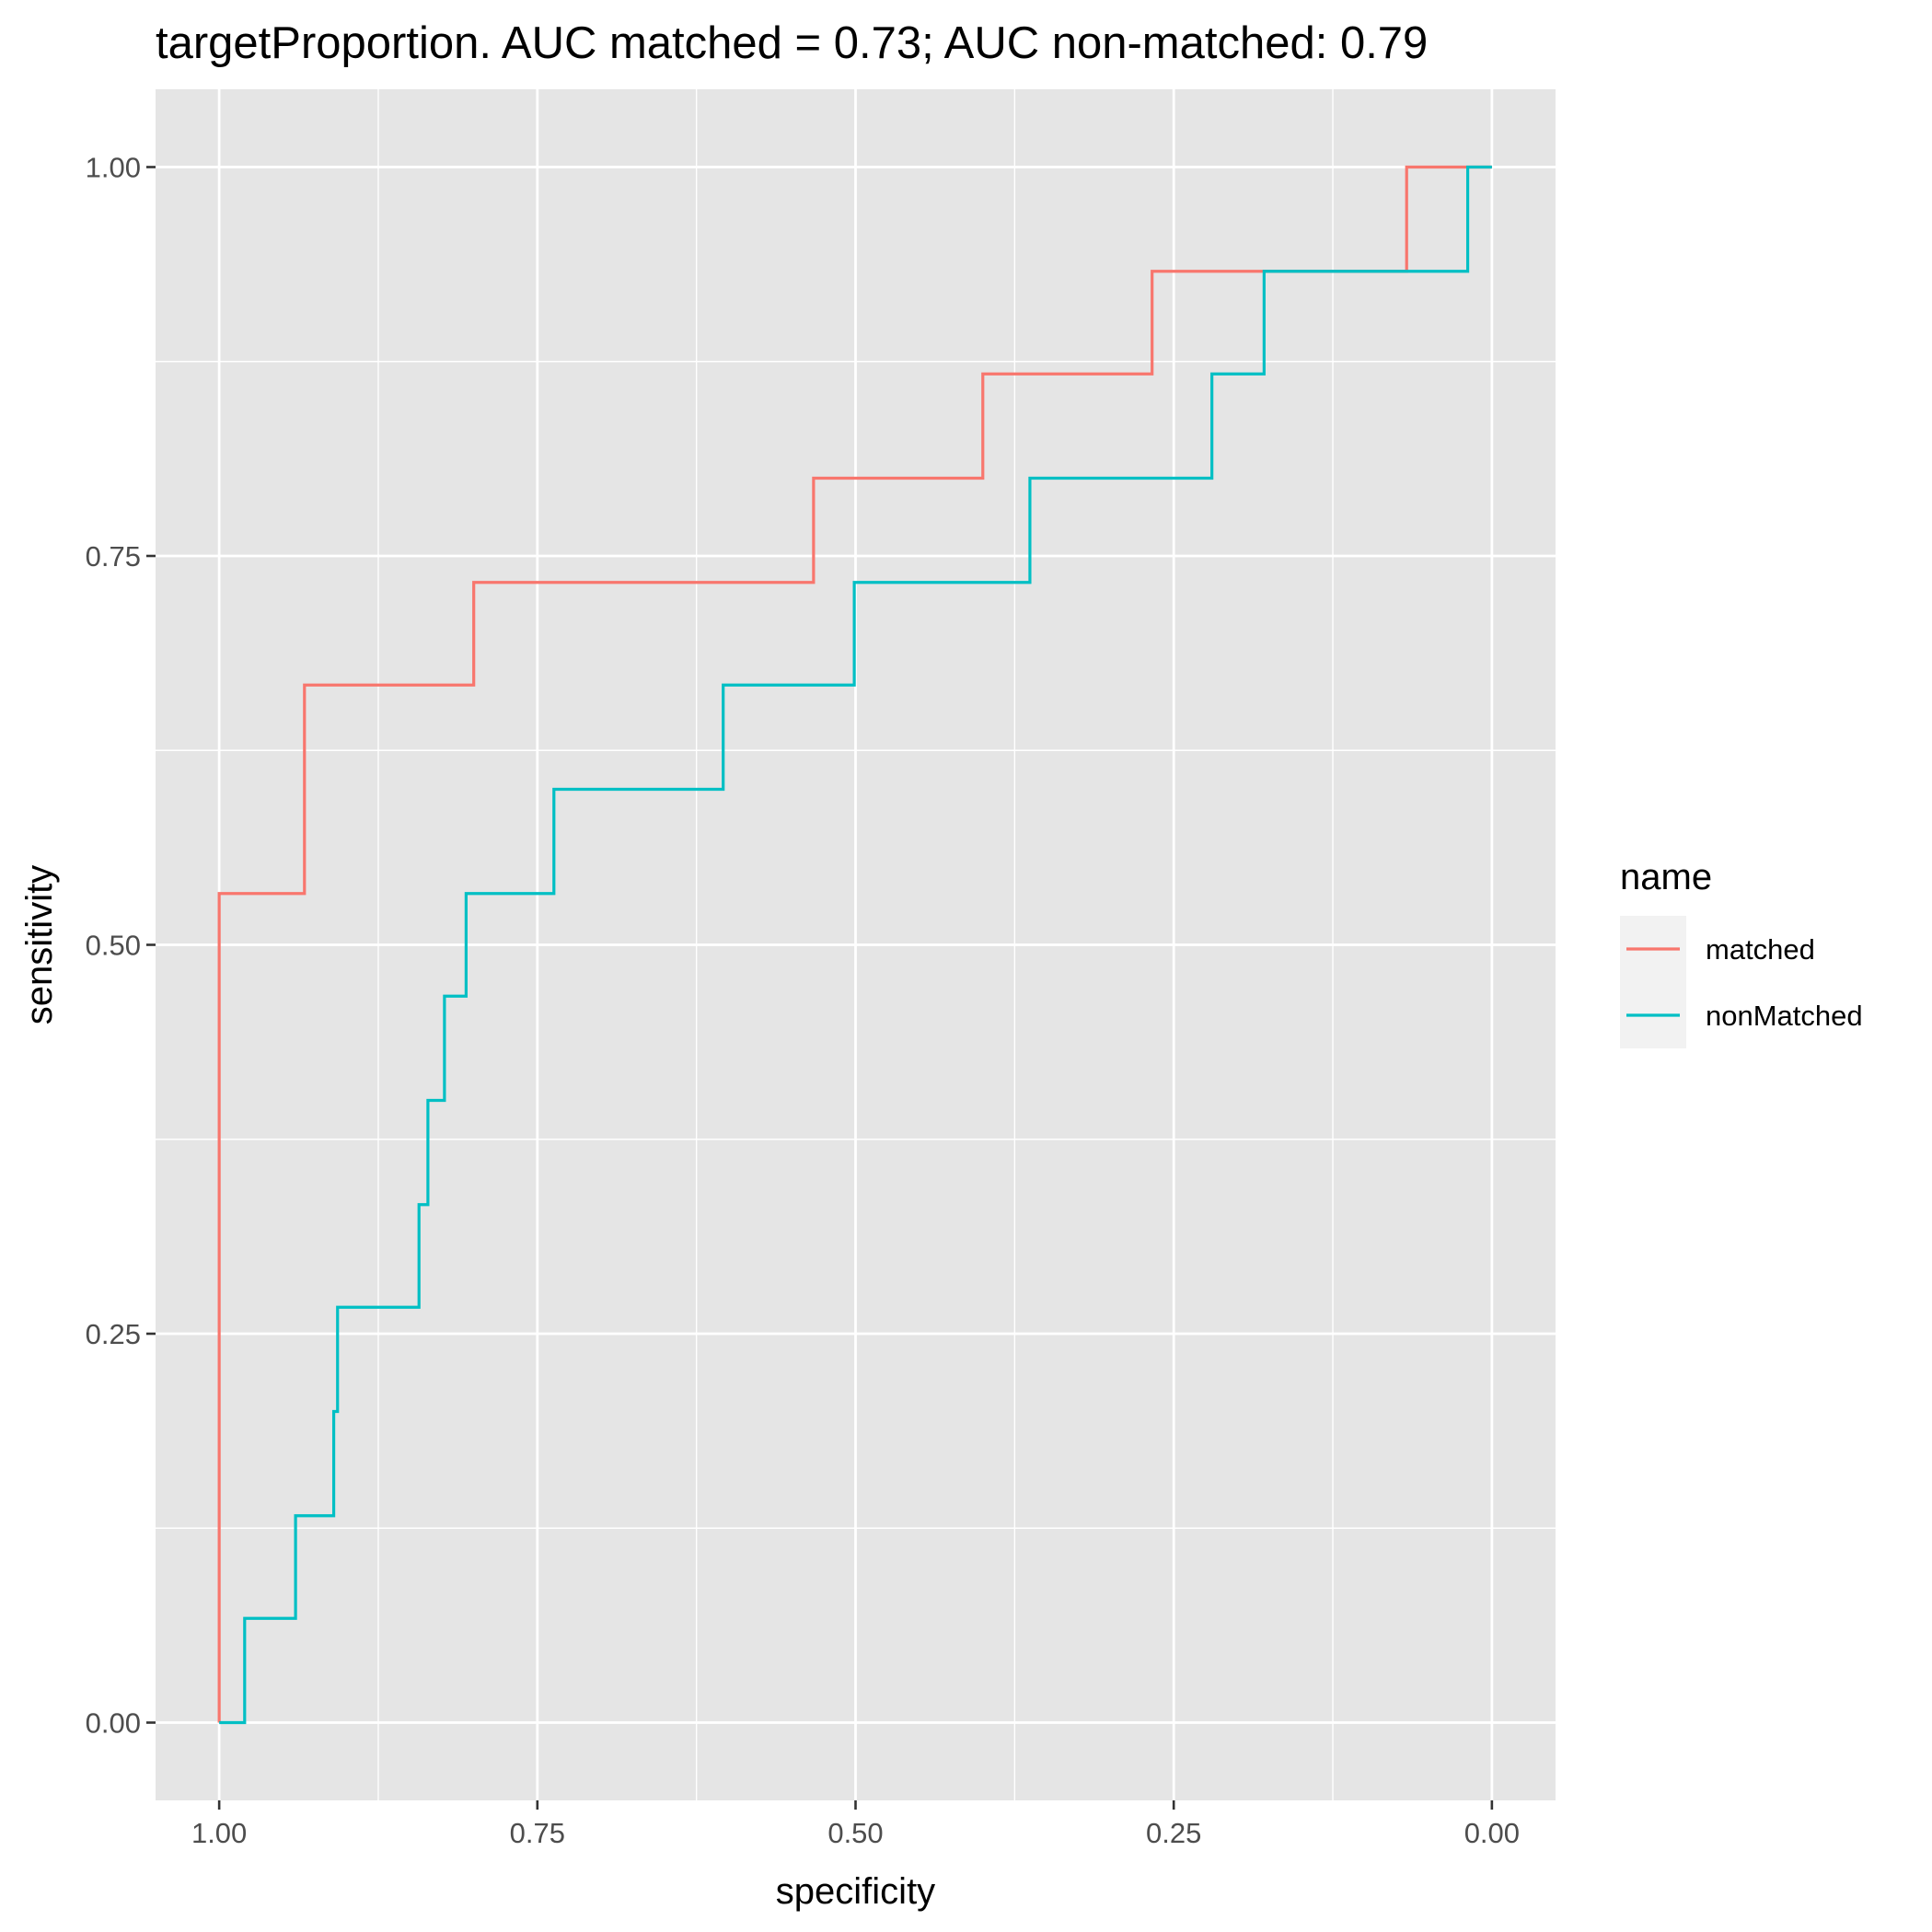 Image resolution: width=1932 pixels, height=1932 pixels. What do you see at coordinates (114, 556) in the screenshot?
I see `y-tick-label: 0.75` at bounding box center [114, 556].